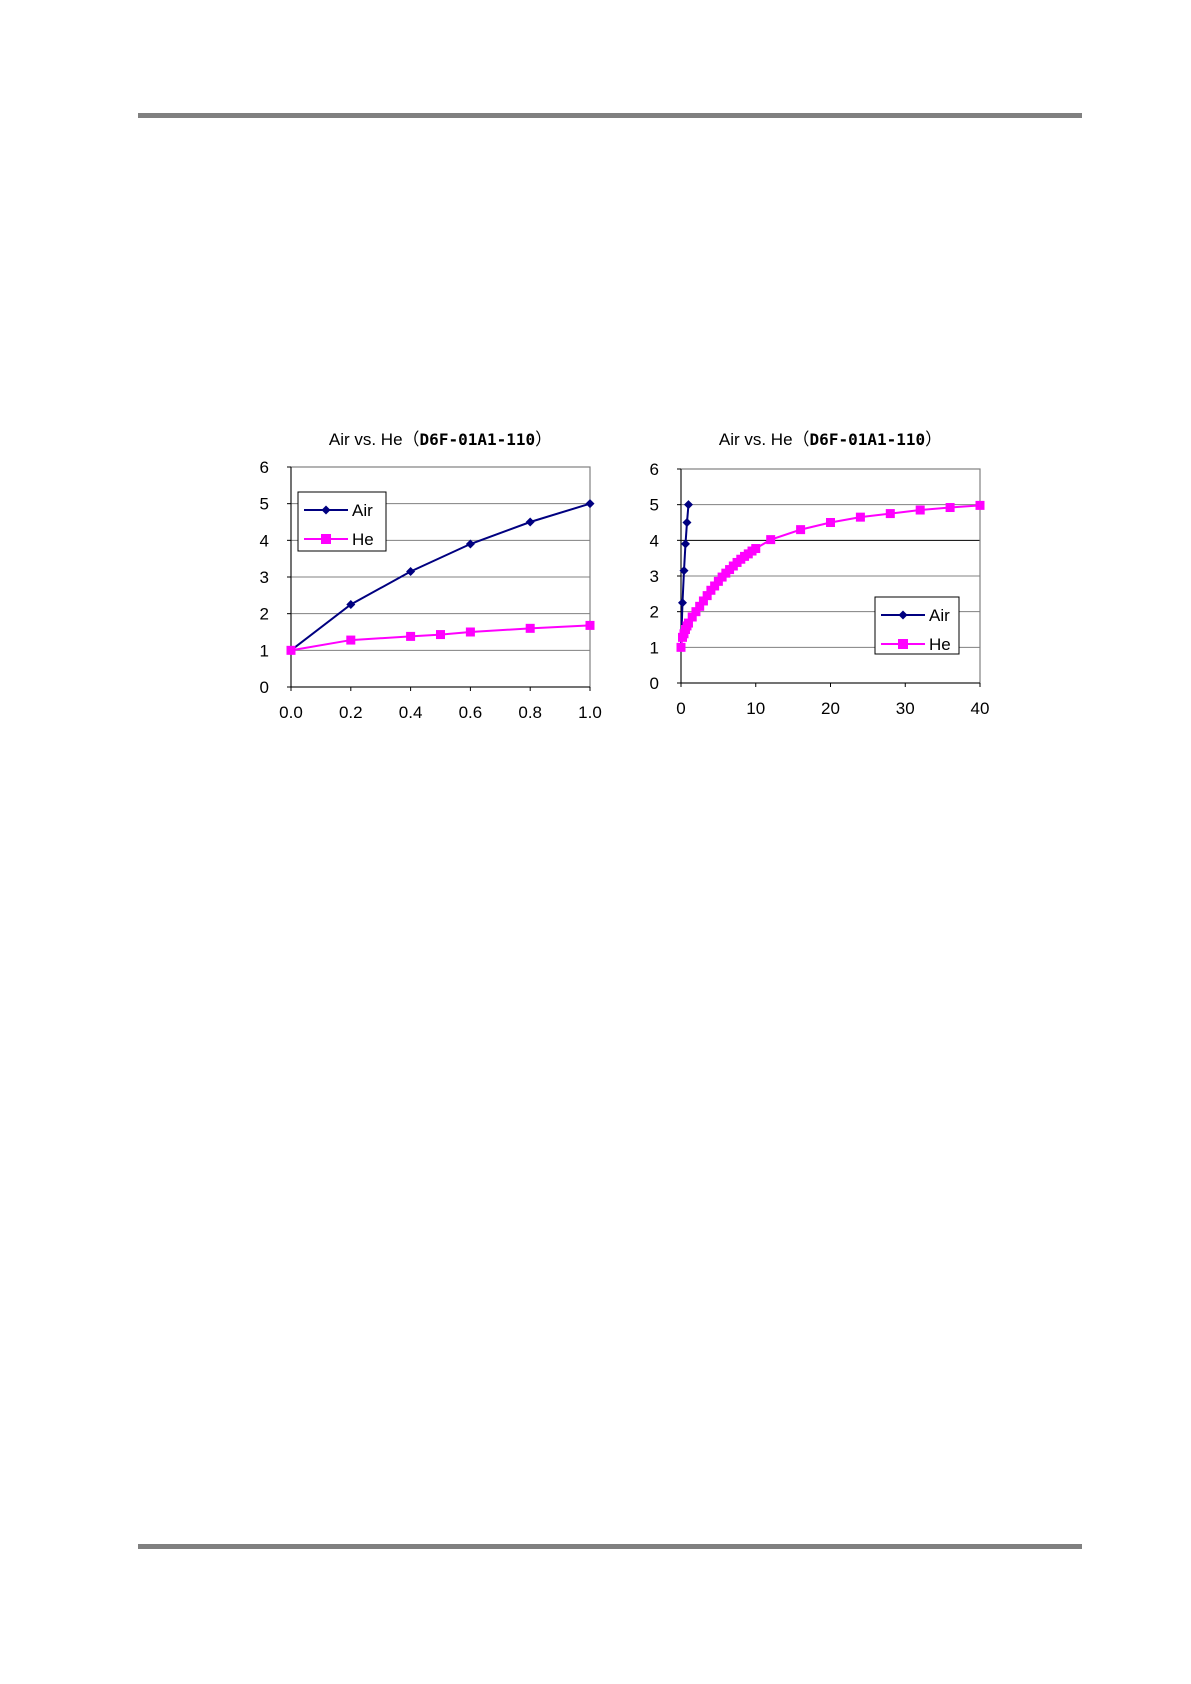  I want to click on series-line-air, so click(440, 577).